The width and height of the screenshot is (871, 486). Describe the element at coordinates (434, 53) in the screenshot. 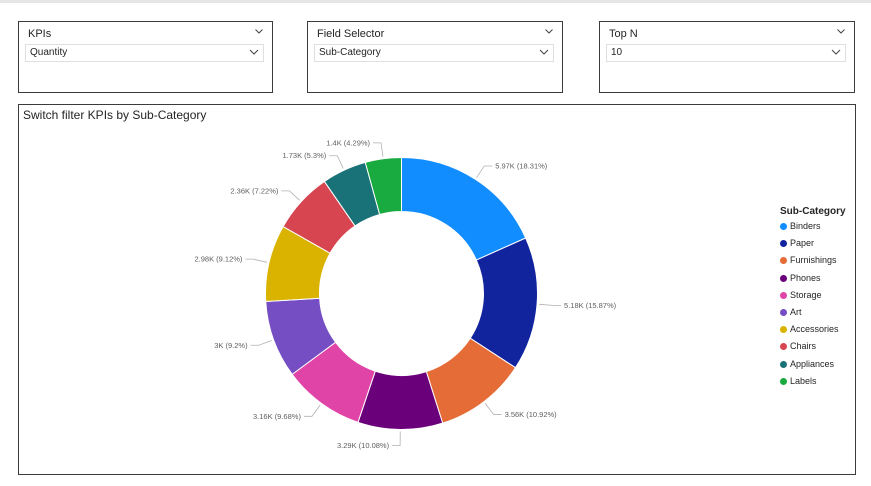

I see `field-selector-dropdown: Sub-Category` at that location.